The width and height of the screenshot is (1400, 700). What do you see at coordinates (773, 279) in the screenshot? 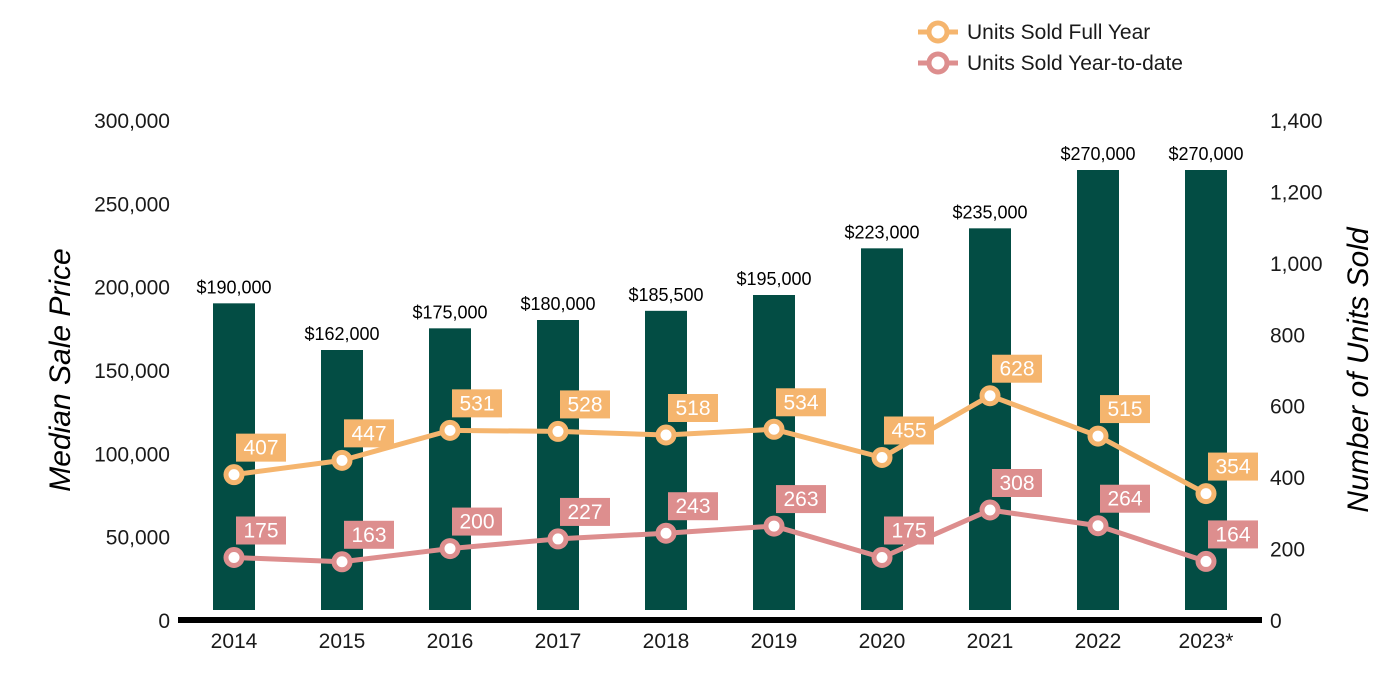
I see `bar-value-label: $195,000` at bounding box center [773, 279].